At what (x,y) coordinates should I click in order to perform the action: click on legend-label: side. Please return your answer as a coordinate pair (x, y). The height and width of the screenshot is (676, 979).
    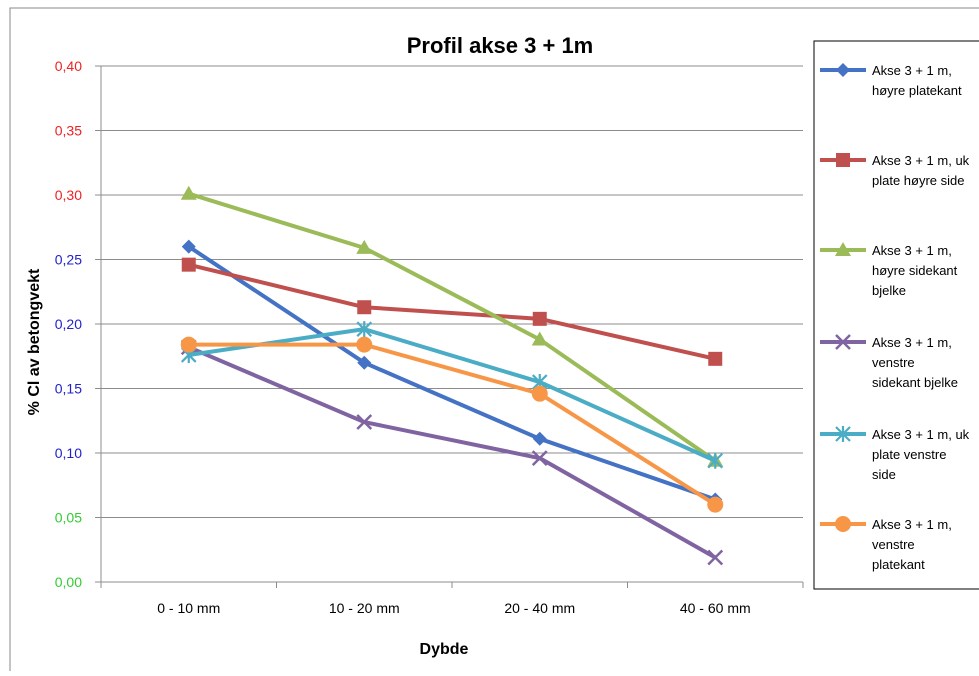
    Looking at the image, I should click on (884, 474).